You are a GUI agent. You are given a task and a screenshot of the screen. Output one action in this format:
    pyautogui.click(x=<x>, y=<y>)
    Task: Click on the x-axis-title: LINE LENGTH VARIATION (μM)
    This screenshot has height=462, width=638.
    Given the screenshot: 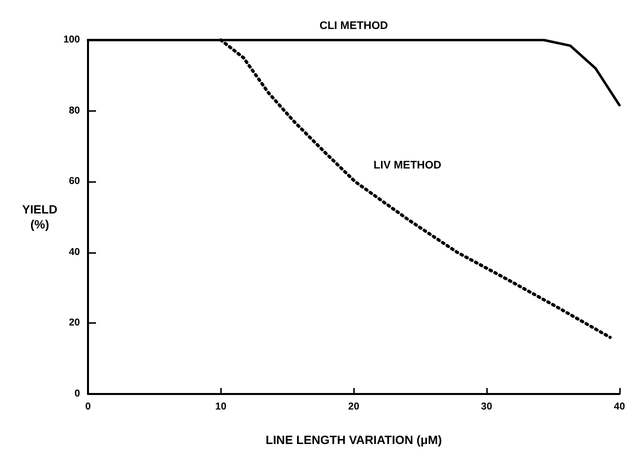 What is the action you would take?
    pyautogui.click(x=354, y=440)
    